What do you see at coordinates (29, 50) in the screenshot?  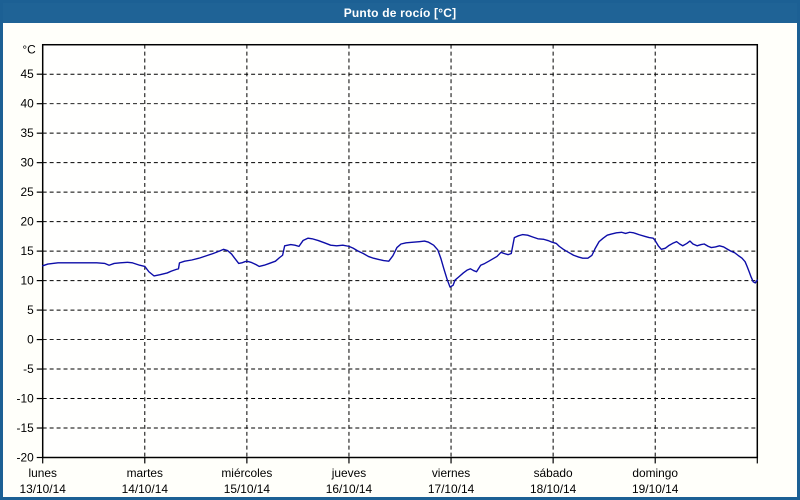 I see `y-axis-unit-label: °C` at bounding box center [29, 50].